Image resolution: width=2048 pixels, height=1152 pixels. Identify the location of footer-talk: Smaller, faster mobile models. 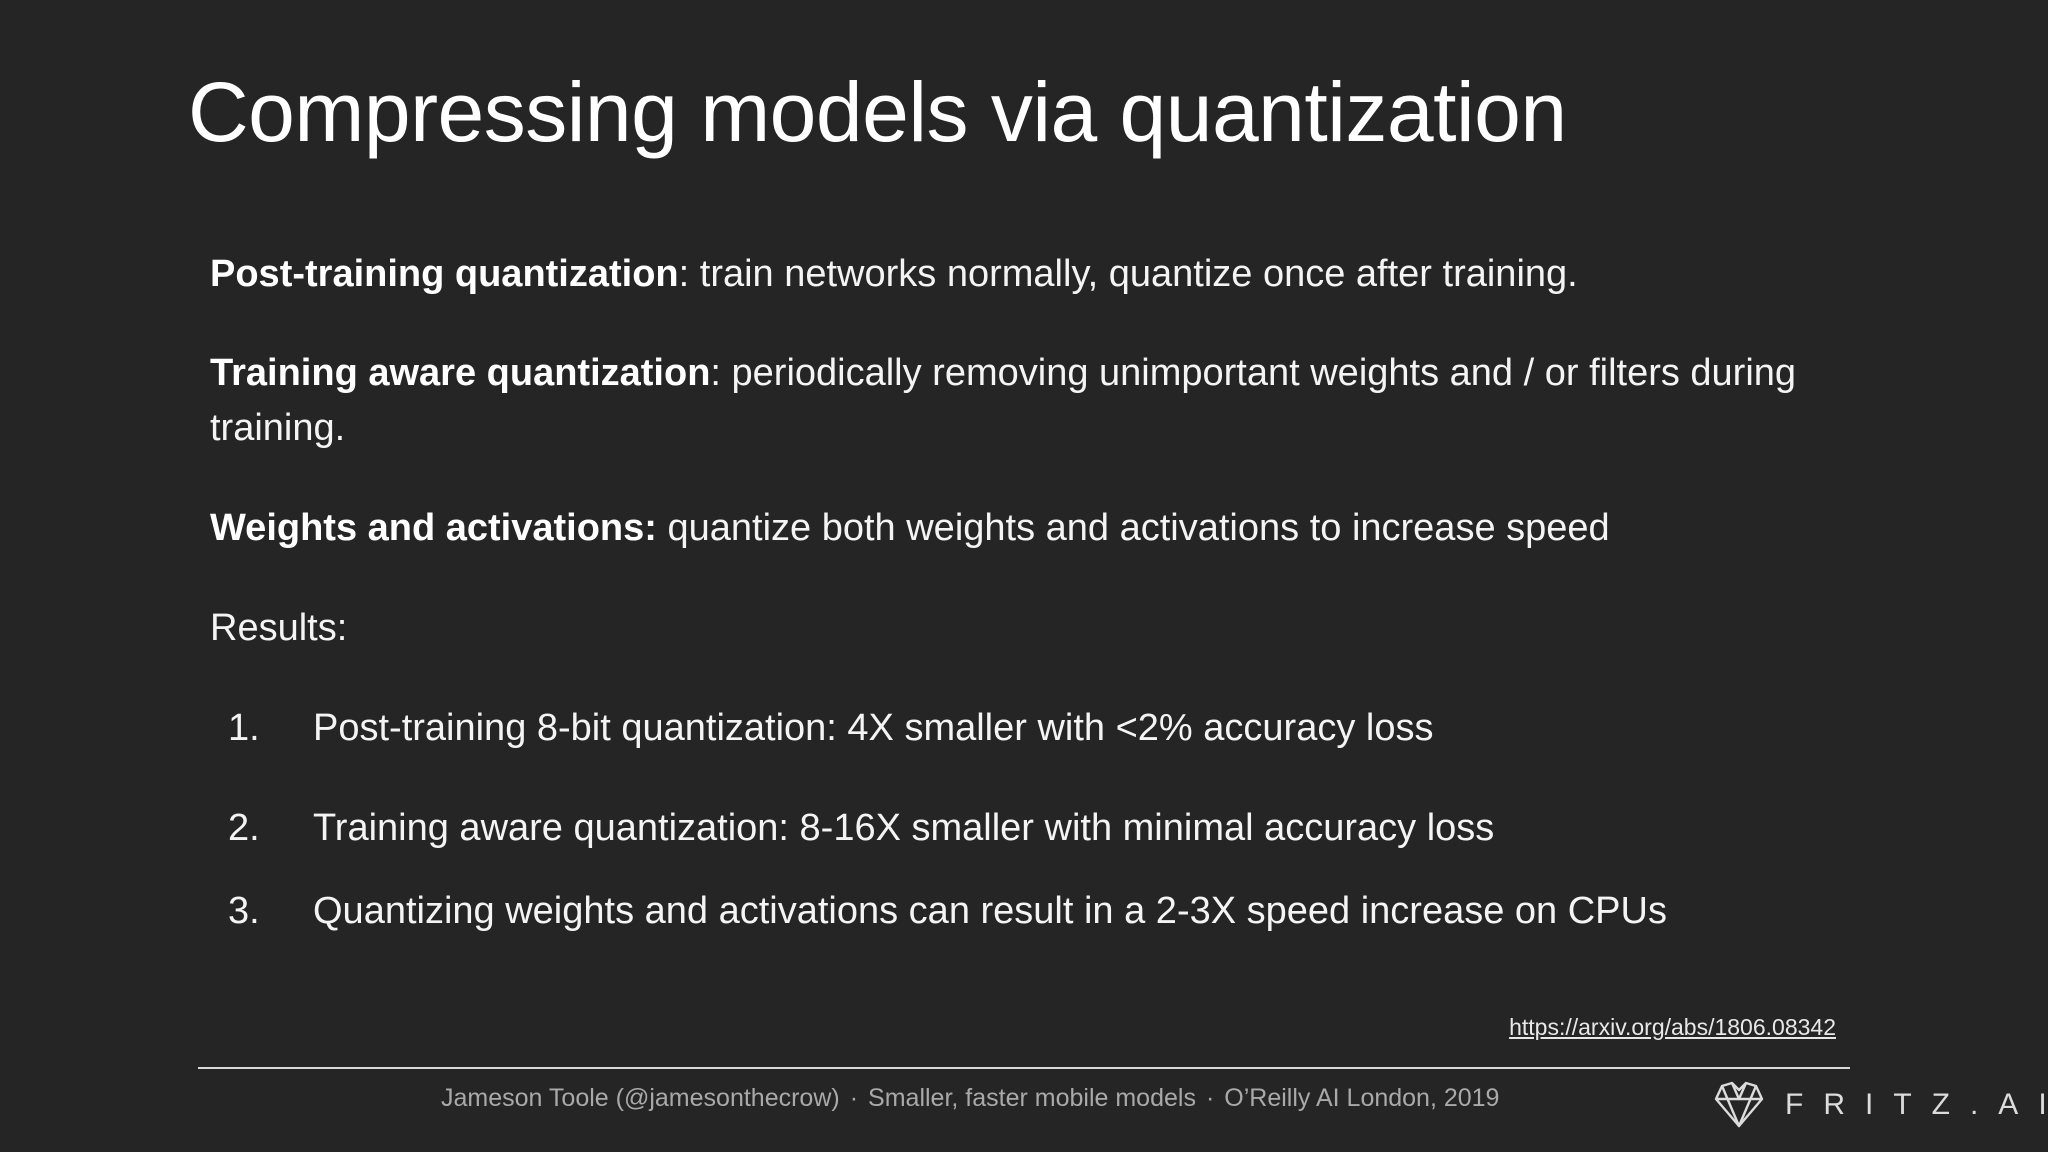
(1032, 1098).